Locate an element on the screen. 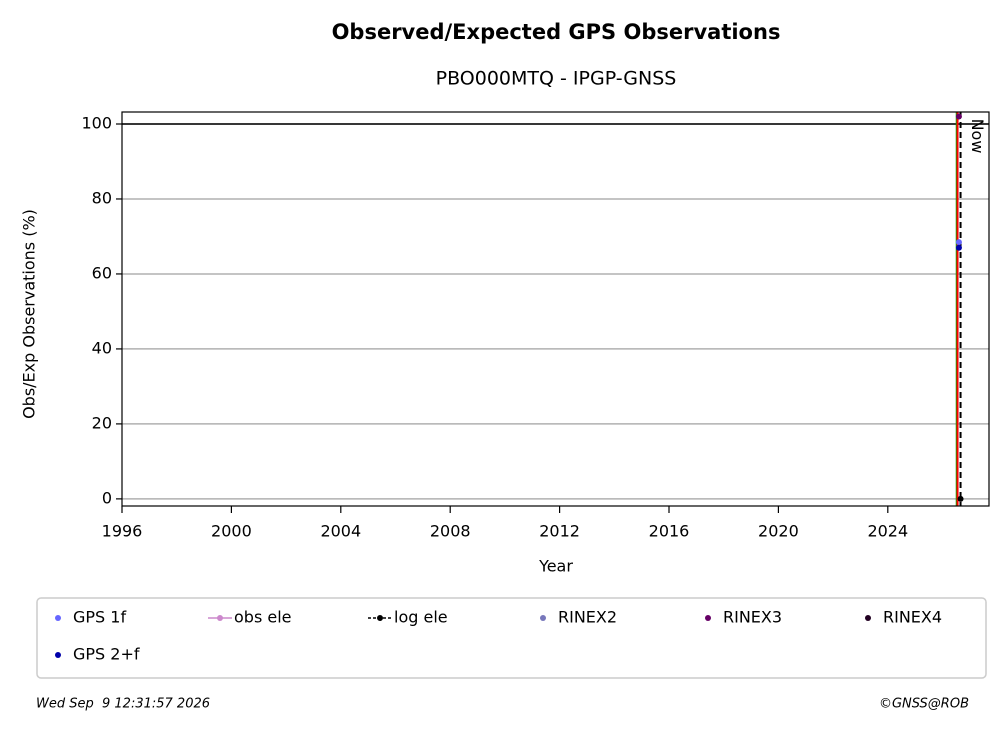 Image resolution: width=1008 pixels, height=734 pixels. chart-title: Observed/Expected GPS Observations is located at coordinates (556, 32).